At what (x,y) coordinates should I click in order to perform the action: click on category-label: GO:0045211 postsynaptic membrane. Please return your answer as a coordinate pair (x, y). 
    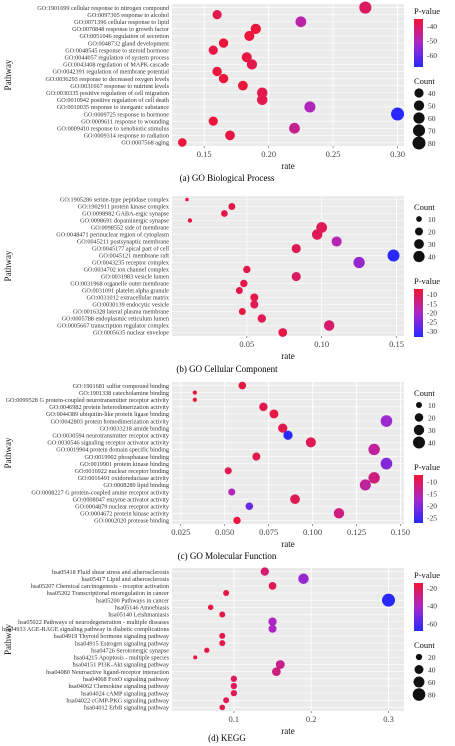
    Looking at the image, I should click on (123, 242).